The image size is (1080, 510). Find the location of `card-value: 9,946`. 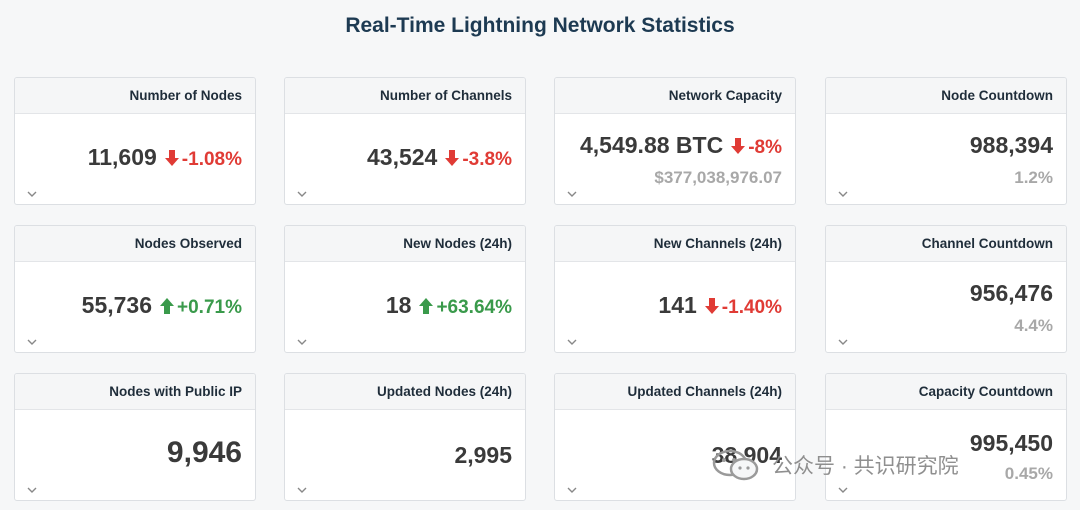

card-value: 9,946 is located at coordinates (204, 452).